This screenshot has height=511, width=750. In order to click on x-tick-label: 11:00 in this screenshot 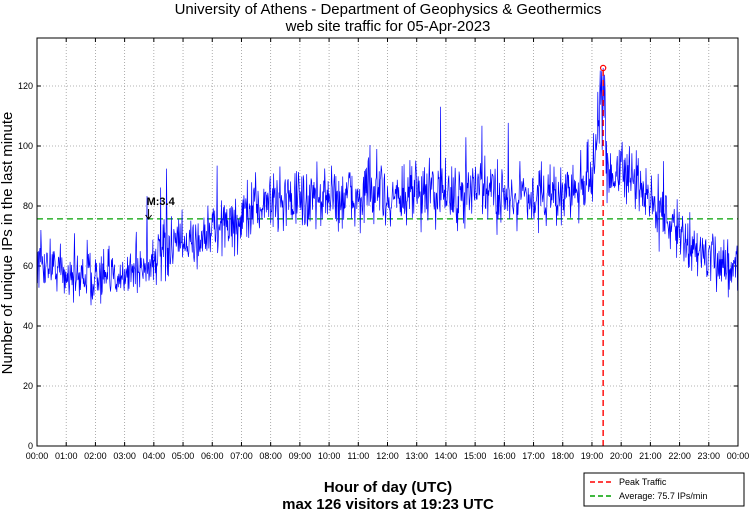, I will do `click(358, 456)`.